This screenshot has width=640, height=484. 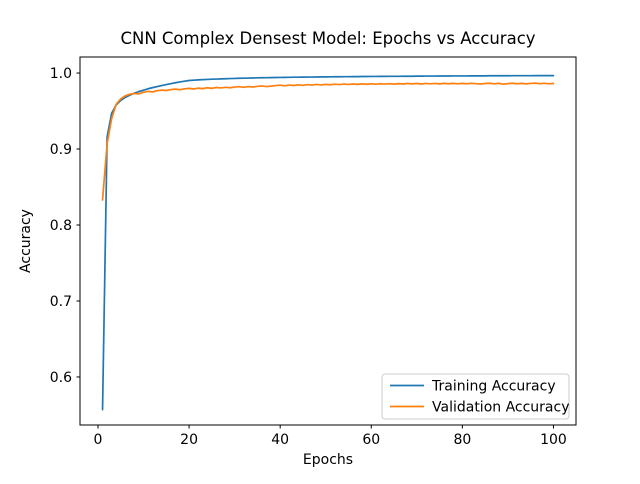 I want to click on y-tick-label: 0.9, so click(x=61, y=150).